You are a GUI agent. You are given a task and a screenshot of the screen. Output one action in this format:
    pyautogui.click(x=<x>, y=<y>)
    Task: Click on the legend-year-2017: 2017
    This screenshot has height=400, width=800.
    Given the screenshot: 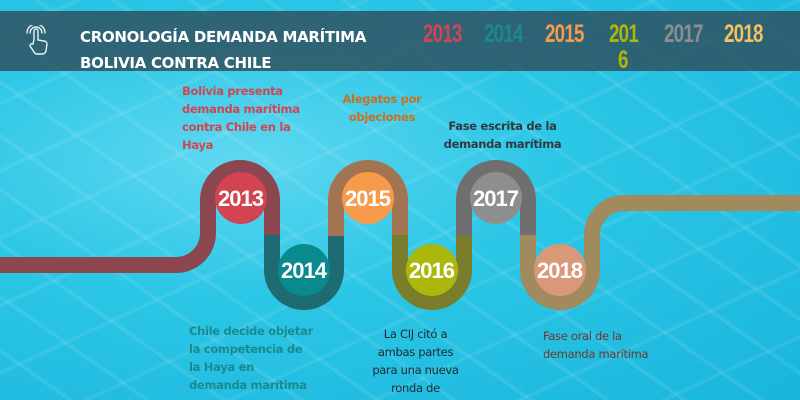 What is the action you would take?
    pyautogui.click(x=683, y=34)
    